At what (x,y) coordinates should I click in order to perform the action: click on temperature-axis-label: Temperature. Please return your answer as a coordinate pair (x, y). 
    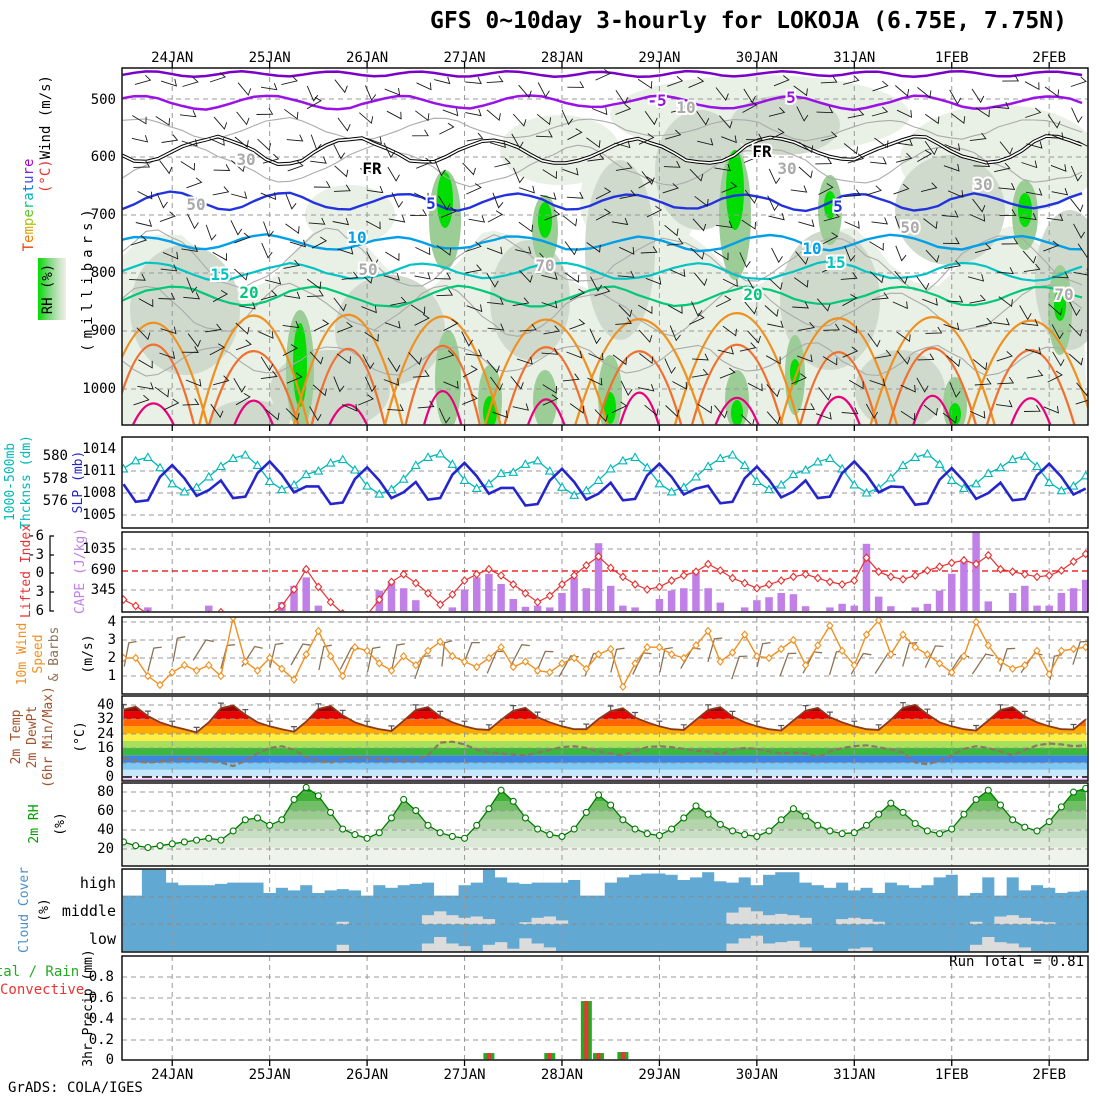
    Looking at the image, I should click on (29, 205).